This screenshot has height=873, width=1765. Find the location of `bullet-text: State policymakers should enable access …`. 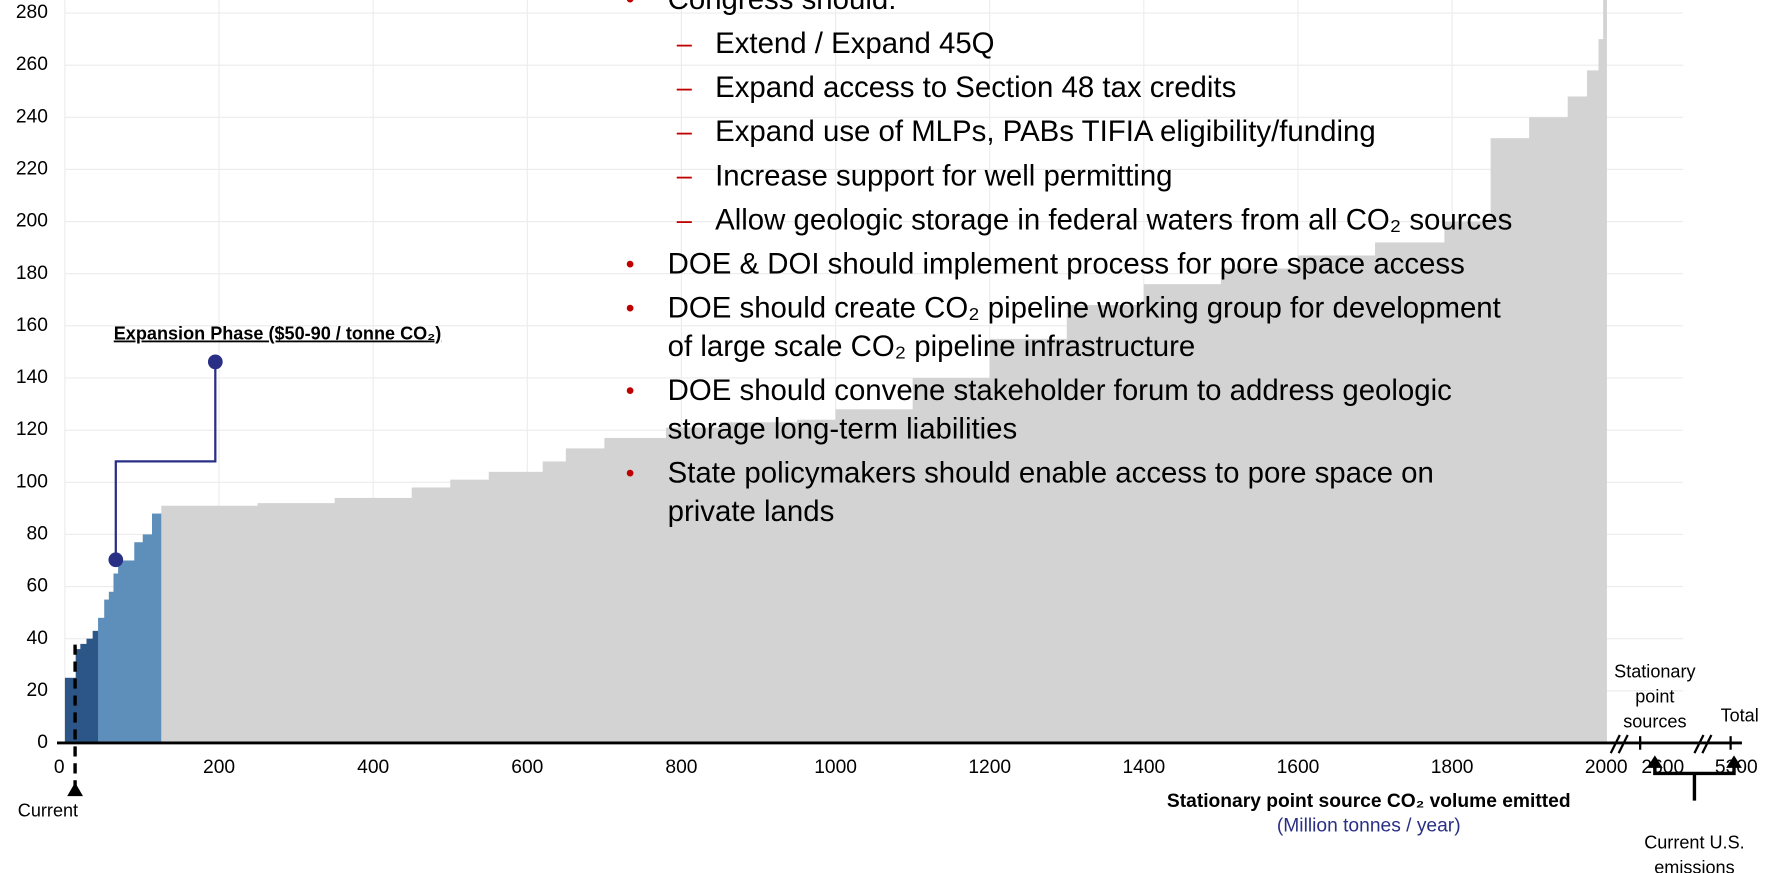

bullet-text: State policymakers should enable access … is located at coordinates (1051, 473).